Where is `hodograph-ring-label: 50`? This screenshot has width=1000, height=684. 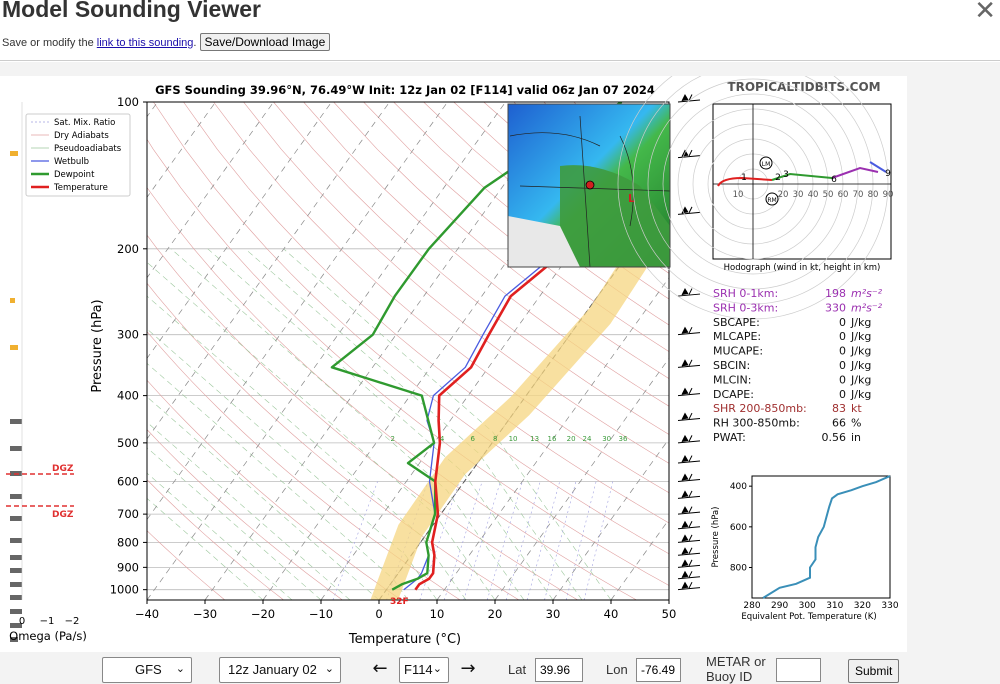 hodograph-ring-label: 50 is located at coordinates (828, 195).